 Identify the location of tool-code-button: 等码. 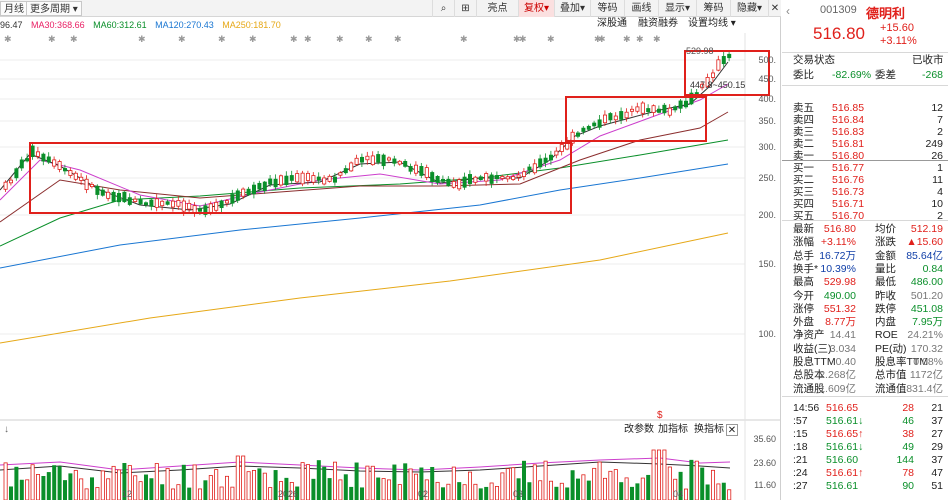
(607, 8).